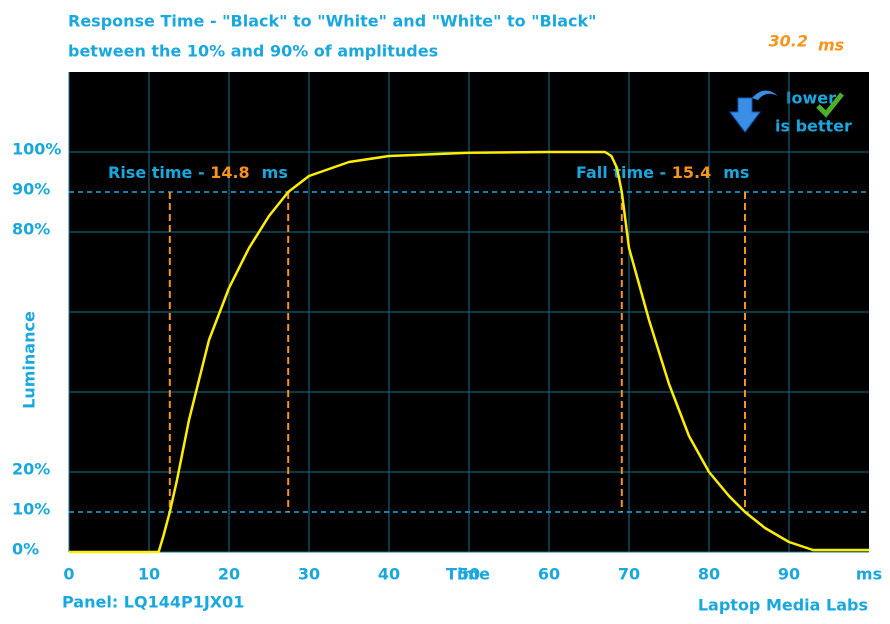 The height and width of the screenshot is (624, 890). Describe the element at coordinates (783, 605) in the screenshot. I see `footer-right: Laptop Media Labs` at that location.